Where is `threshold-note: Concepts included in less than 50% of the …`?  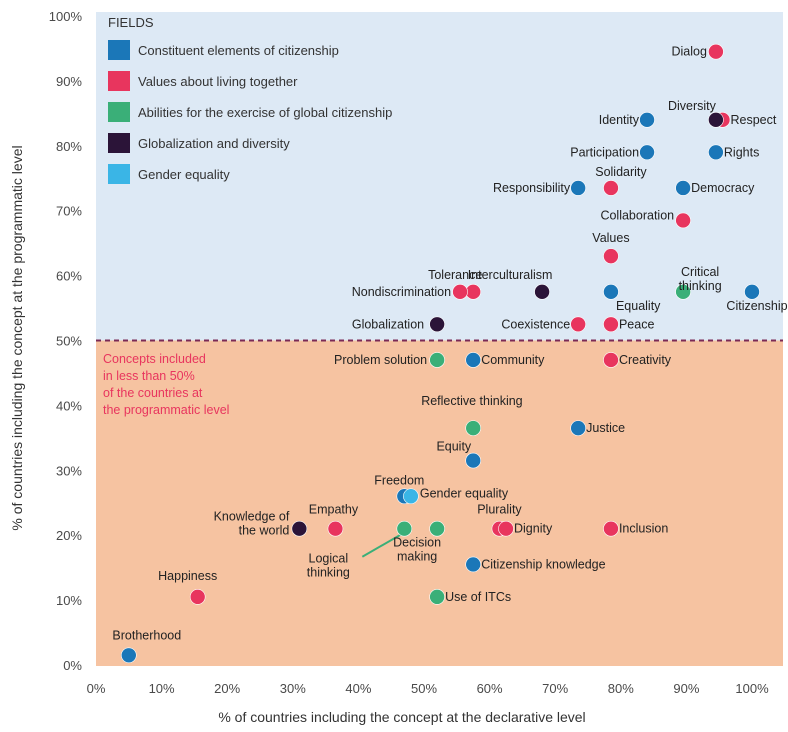 threshold-note: Concepts included in less than 50% of the … is located at coordinates (166, 384).